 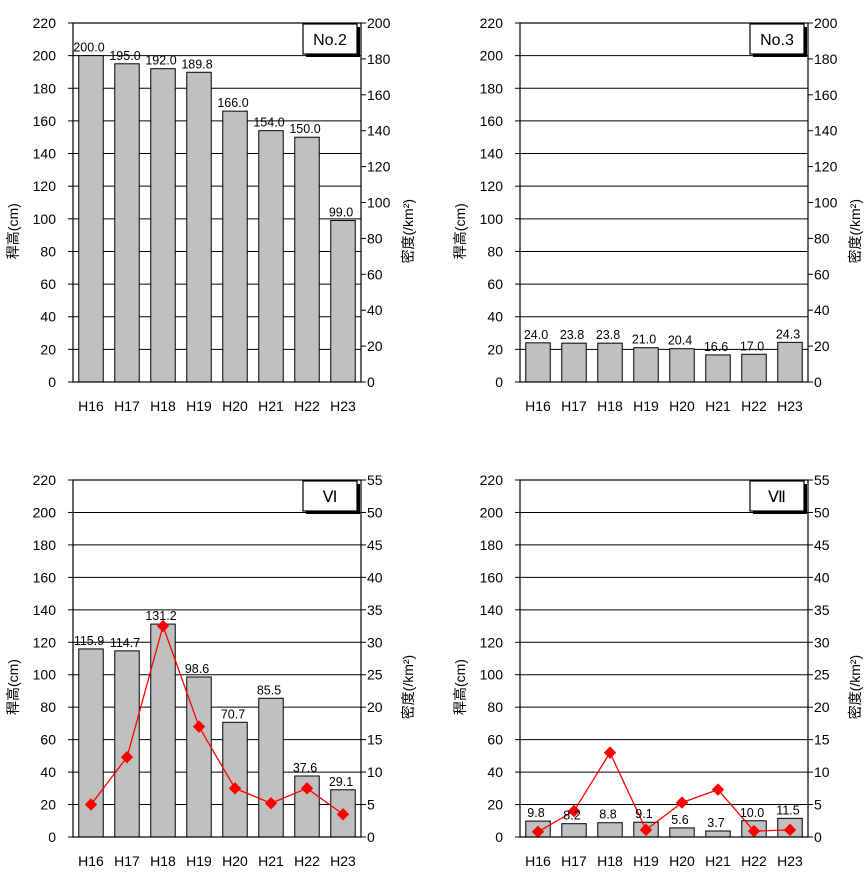 What do you see at coordinates (718, 406) in the screenshot?
I see `x-tick-label: H21` at bounding box center [718, 406].